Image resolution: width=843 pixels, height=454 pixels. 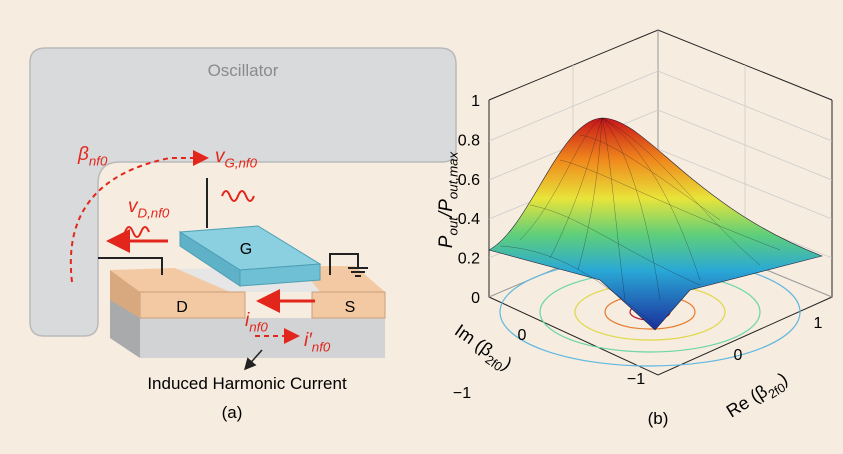 I want to click on re-tick-label: 1, so click(x=818, y=323).